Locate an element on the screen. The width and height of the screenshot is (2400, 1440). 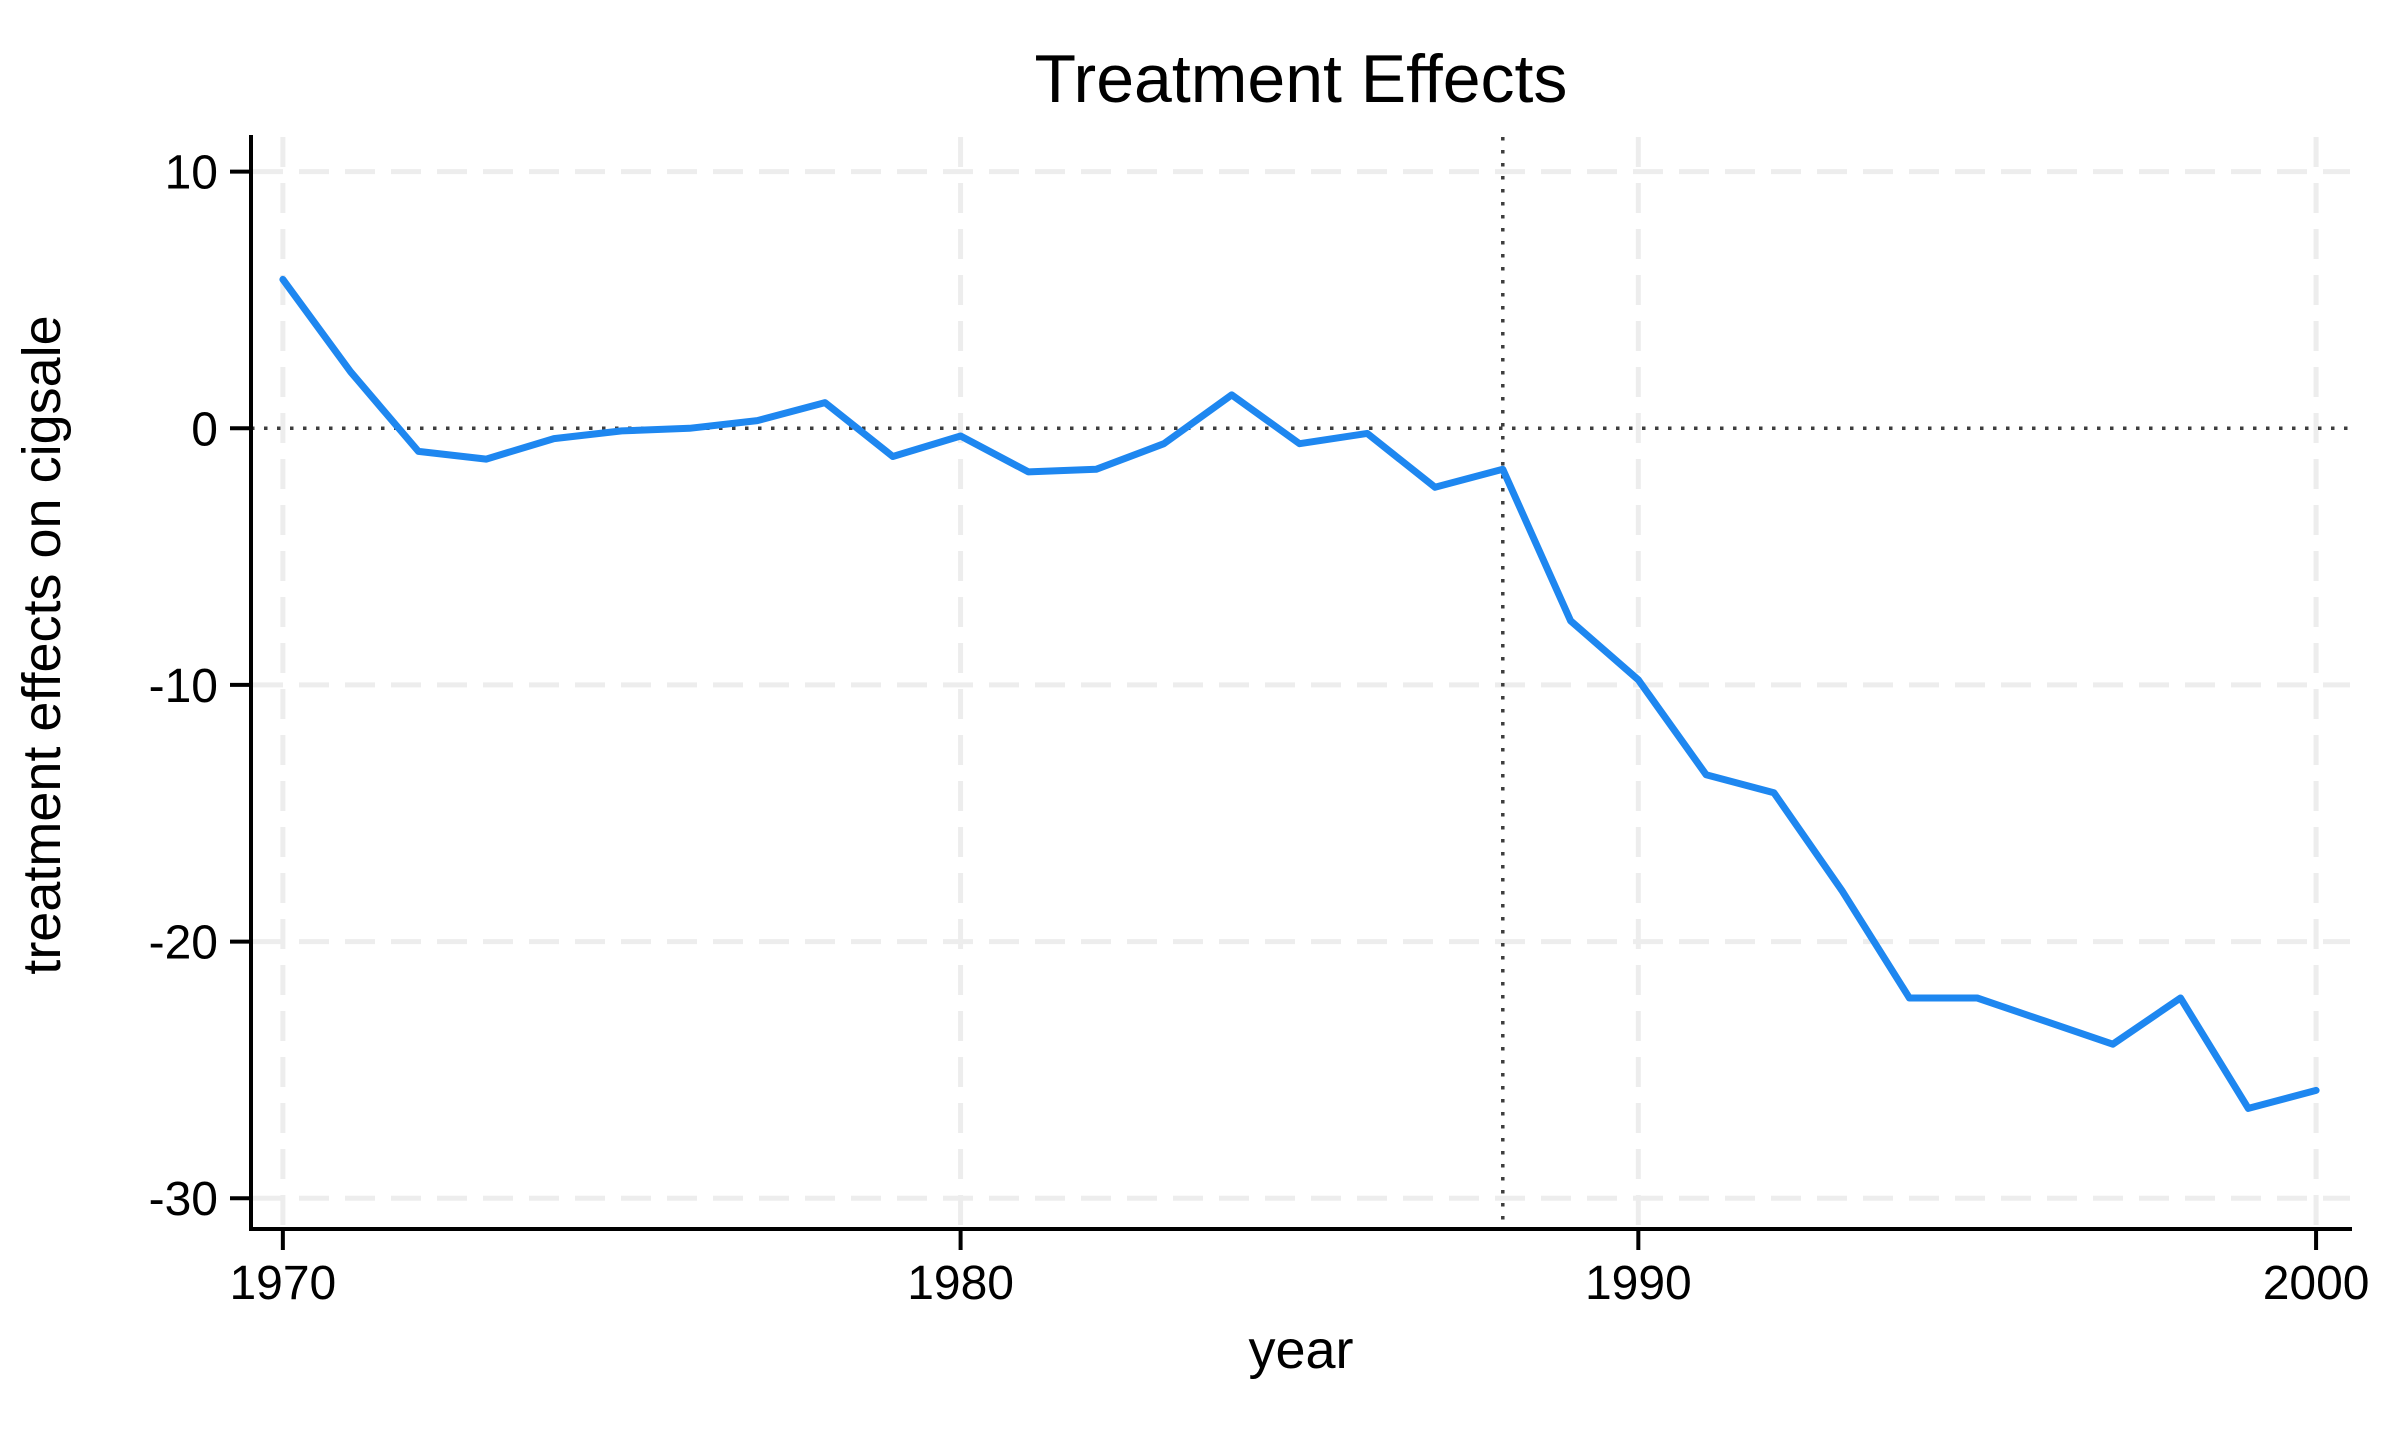
x-tick-label: 1970 is located at coordinates (282, 1283).